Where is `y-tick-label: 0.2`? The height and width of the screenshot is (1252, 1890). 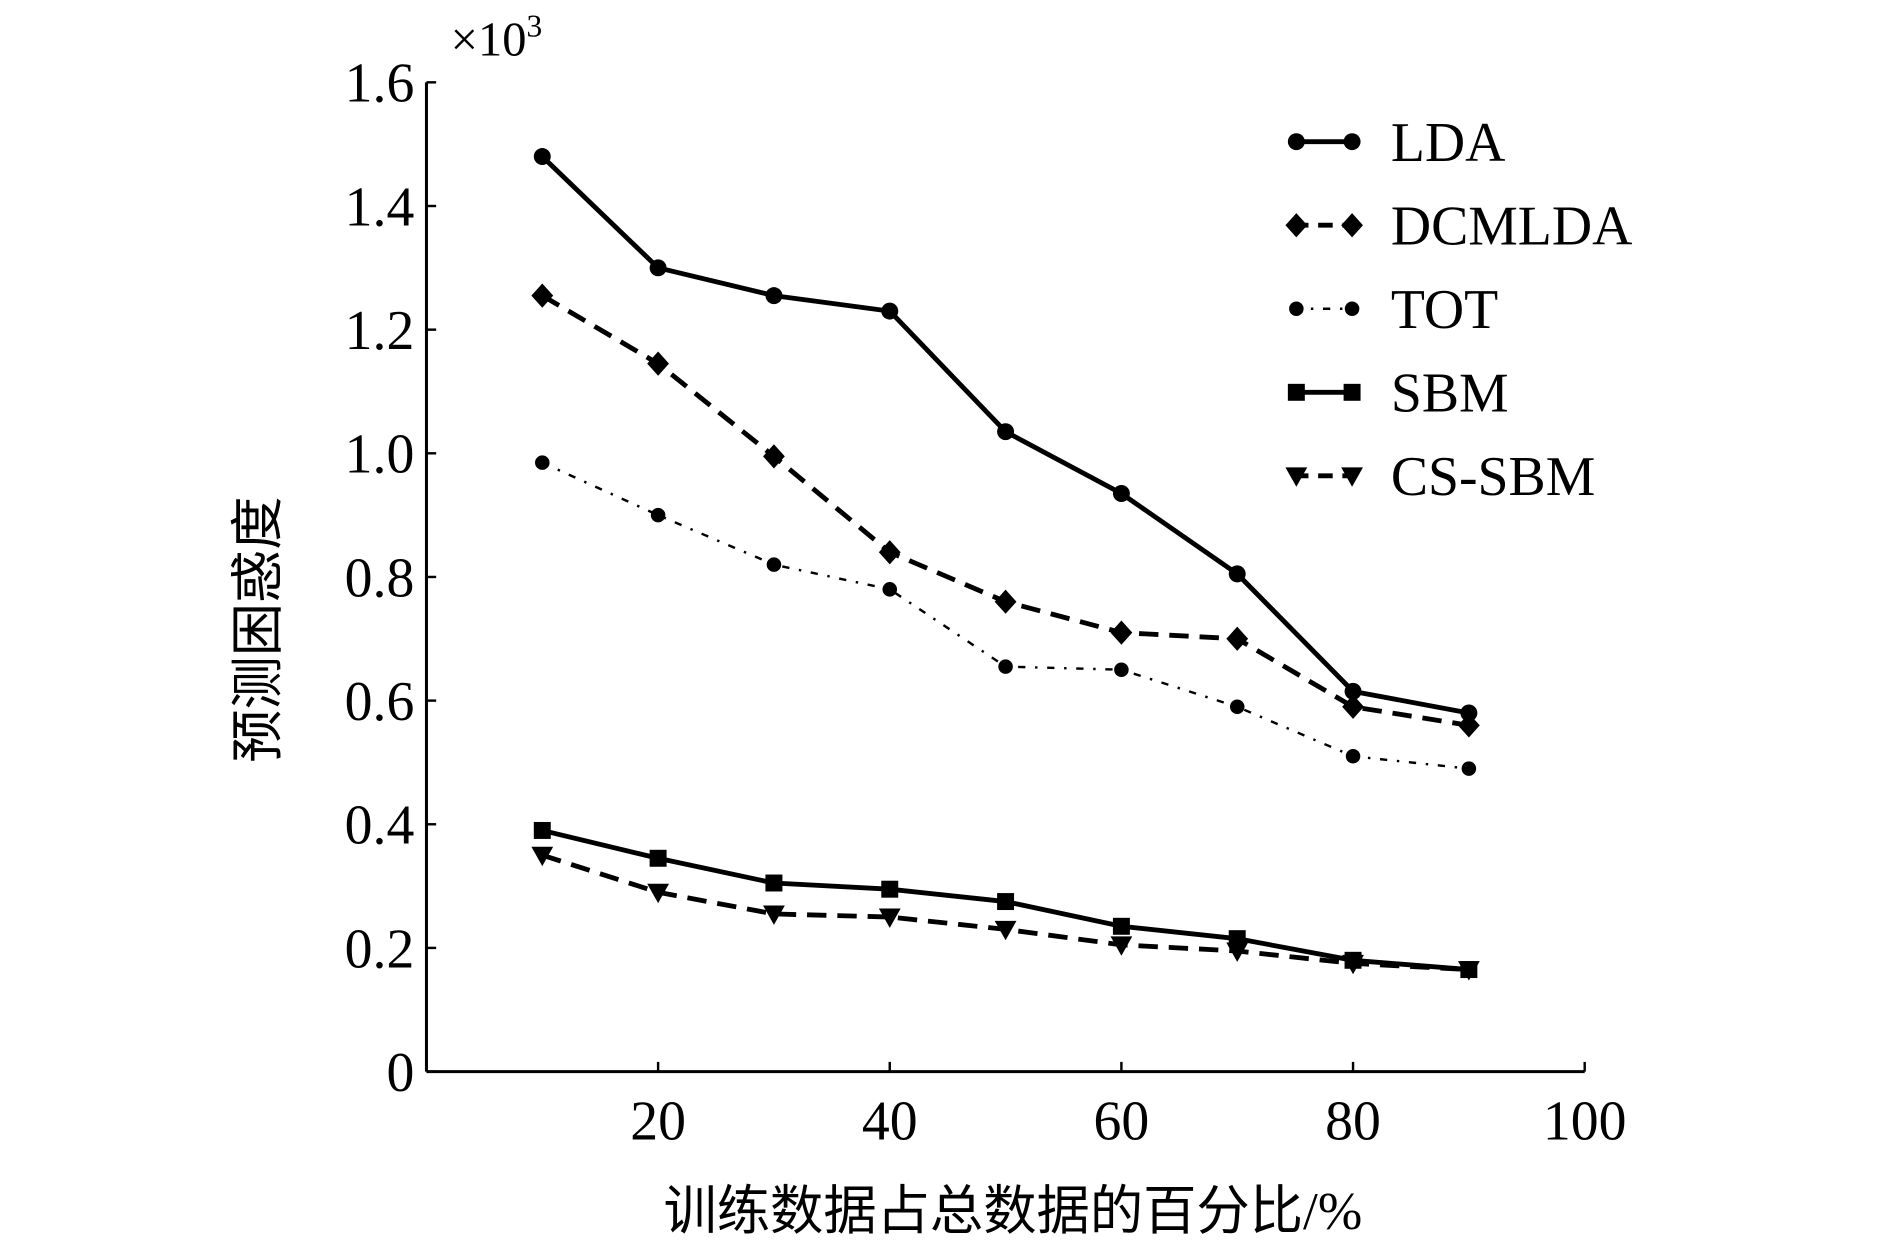 y-tick-label: 0.2 is located at coordinates (380, 949).